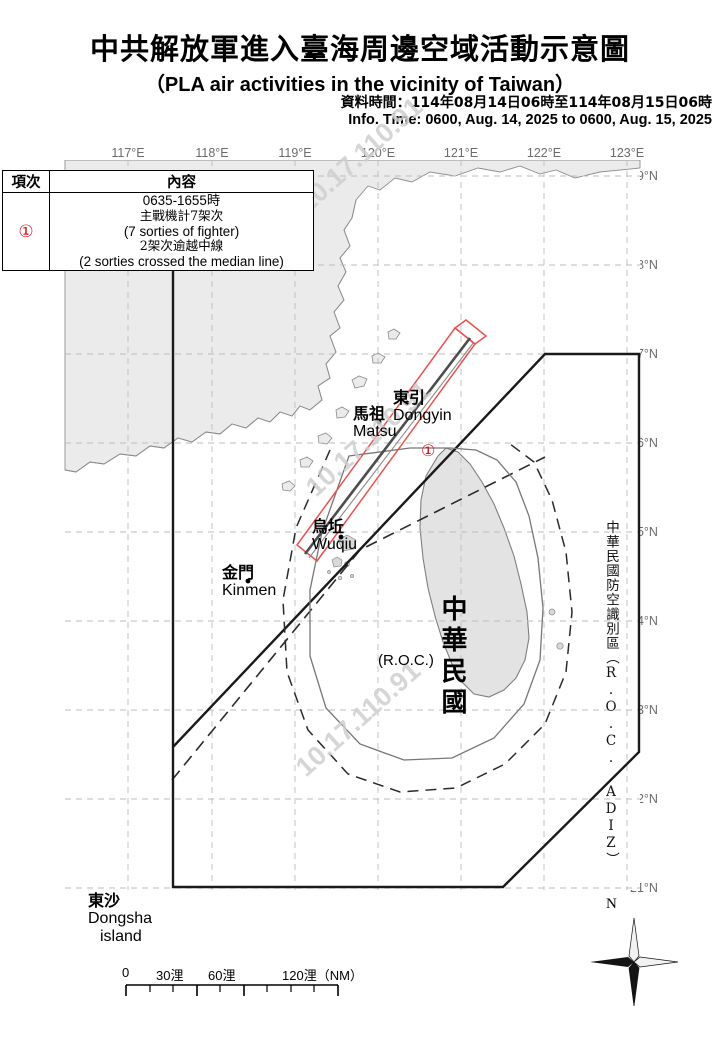 The image size is (720, 1040). Describe the element at coordinates (104, 900) in the screenshot. I see `label-dongsha-zh: 東沙` at that location.